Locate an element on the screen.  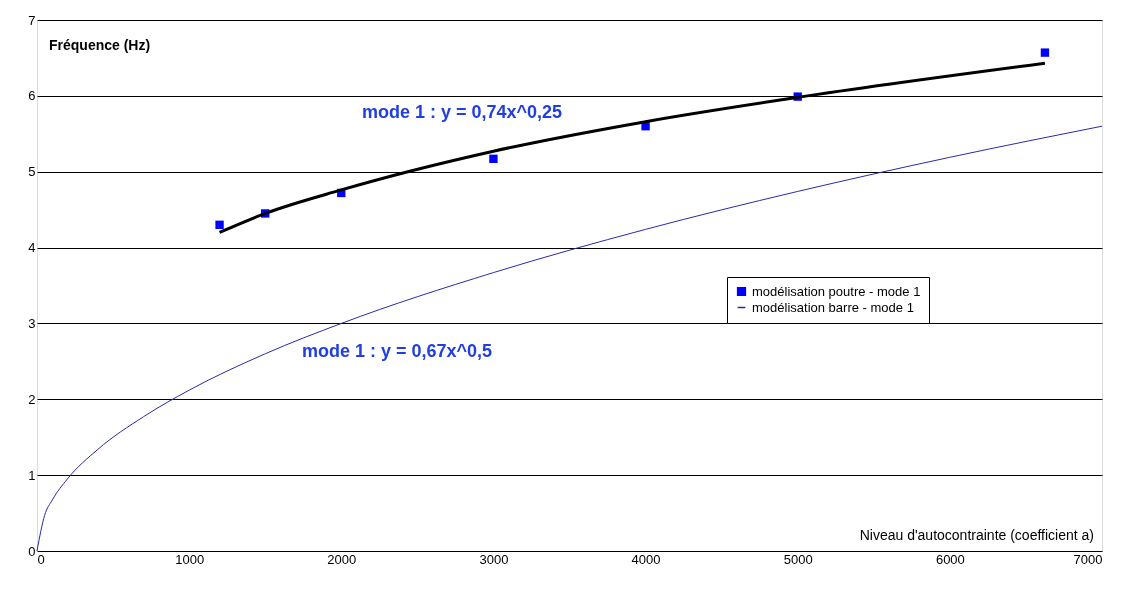
legend-label: modélisation poutre - mode 1 is located at coordinates (836, 291).